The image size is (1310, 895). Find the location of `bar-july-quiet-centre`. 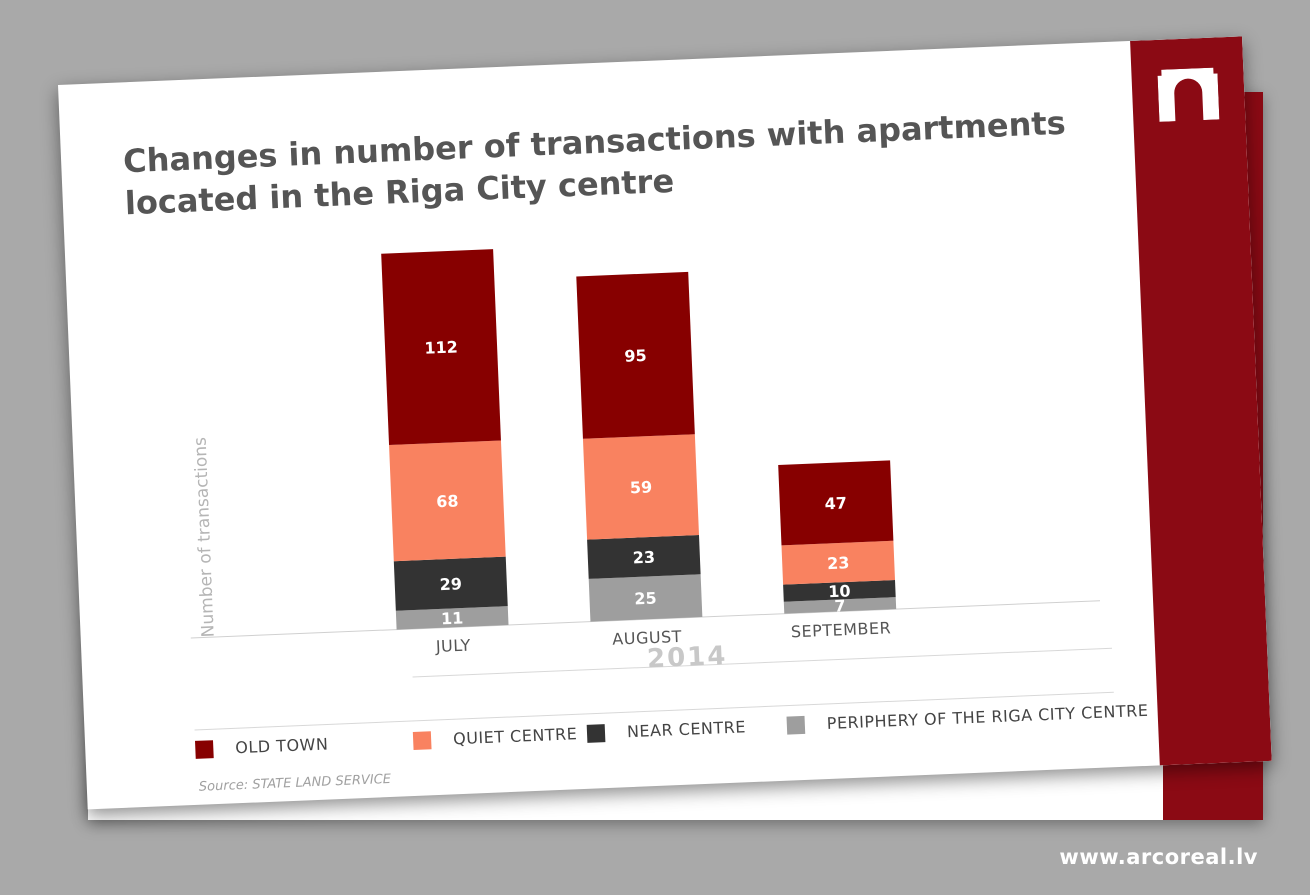

bar-july-quiet-centre is located at coordinates (447, 501).